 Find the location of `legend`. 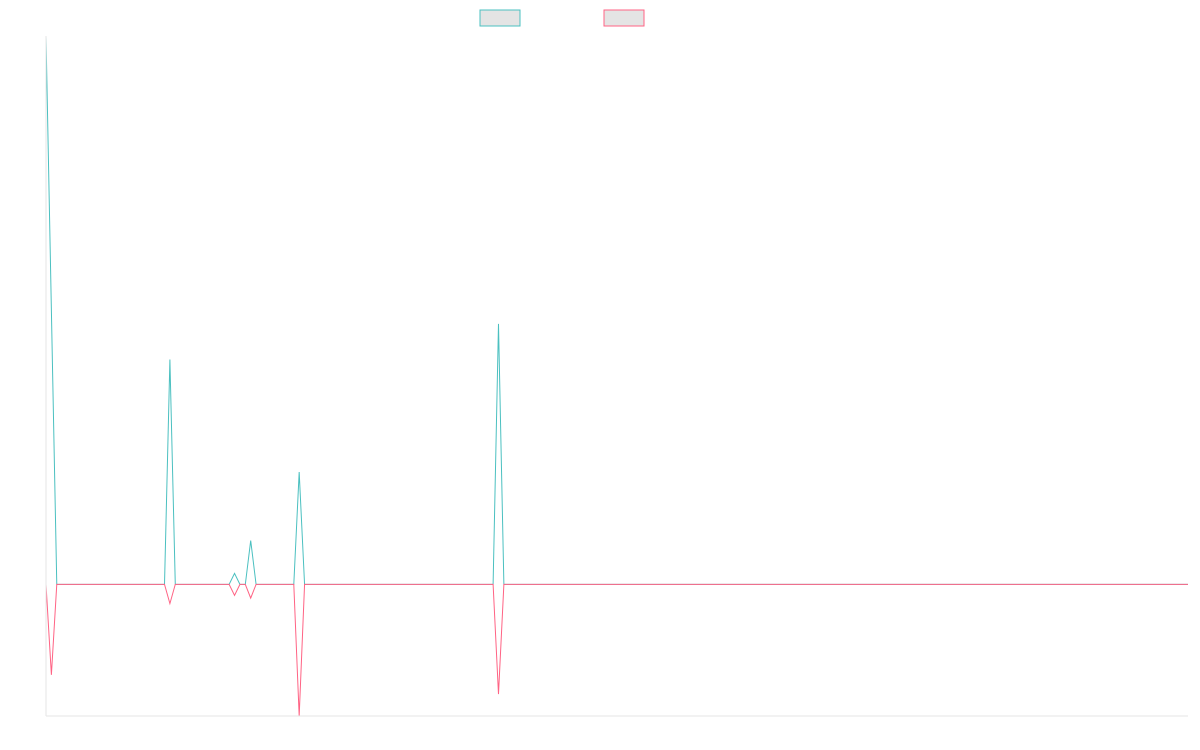

legend is located at coordinates (562, 18).